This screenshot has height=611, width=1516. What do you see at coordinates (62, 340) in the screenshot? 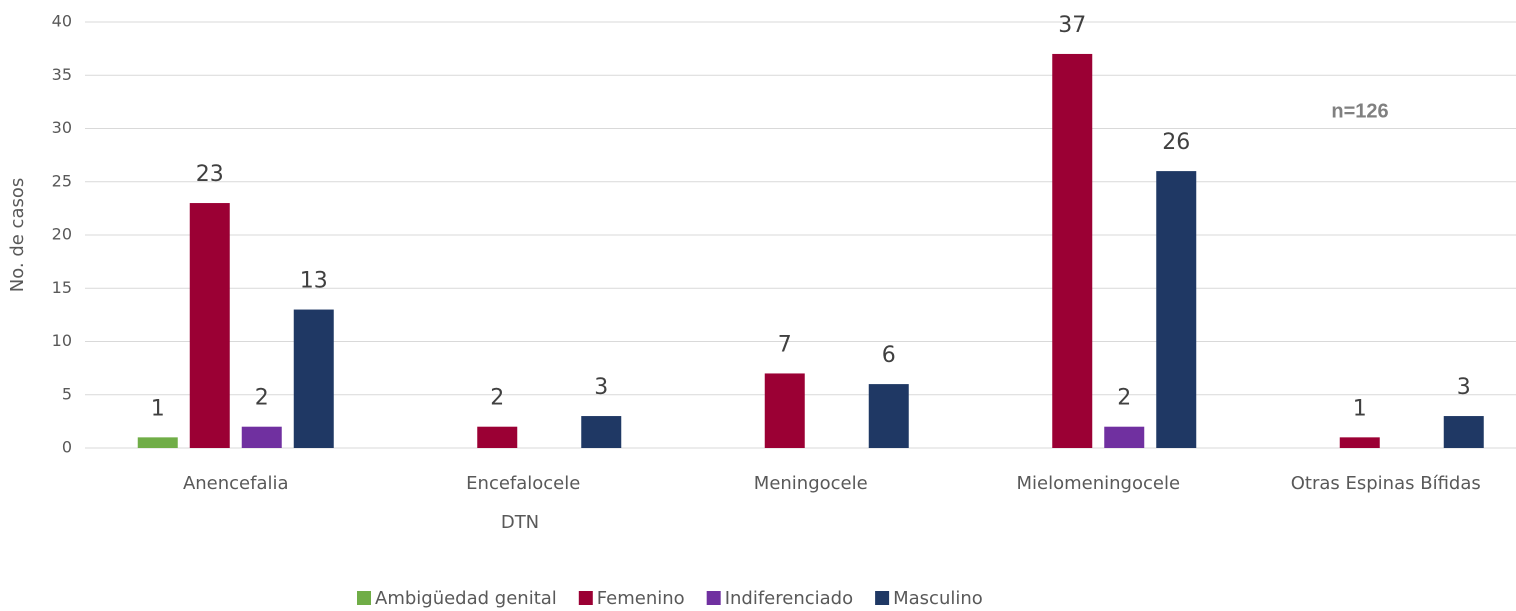
I see `y-tick-label: 10` at bounding box center [62, 340].